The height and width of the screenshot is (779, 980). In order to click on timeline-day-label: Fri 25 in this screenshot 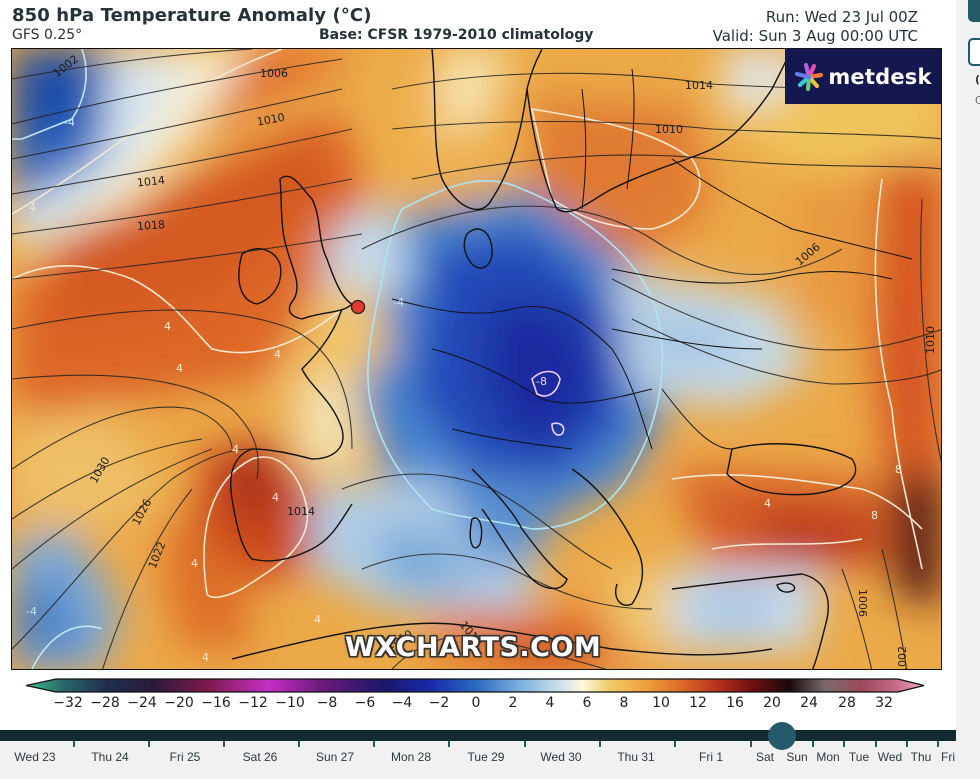, I will do `click(185, 757)`.